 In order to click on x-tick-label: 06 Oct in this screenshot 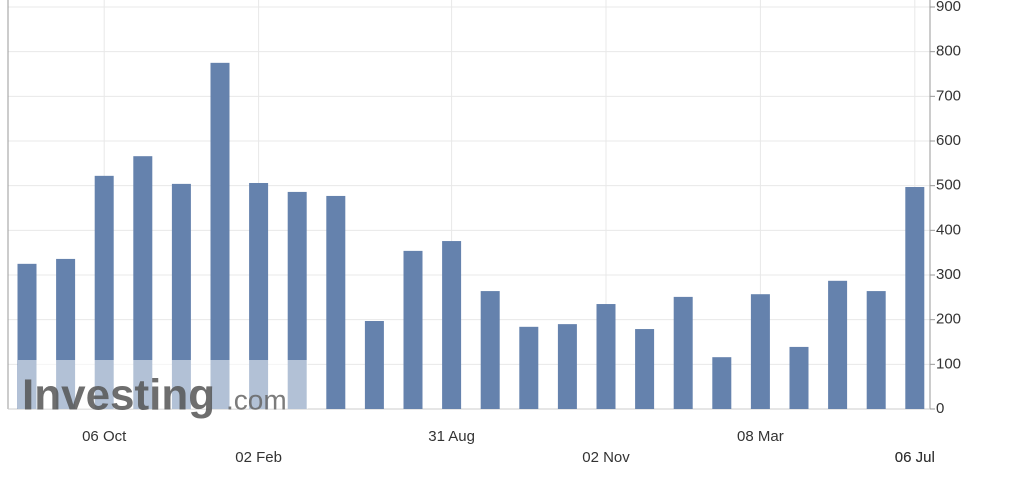, I will do `click(104, 436)`.